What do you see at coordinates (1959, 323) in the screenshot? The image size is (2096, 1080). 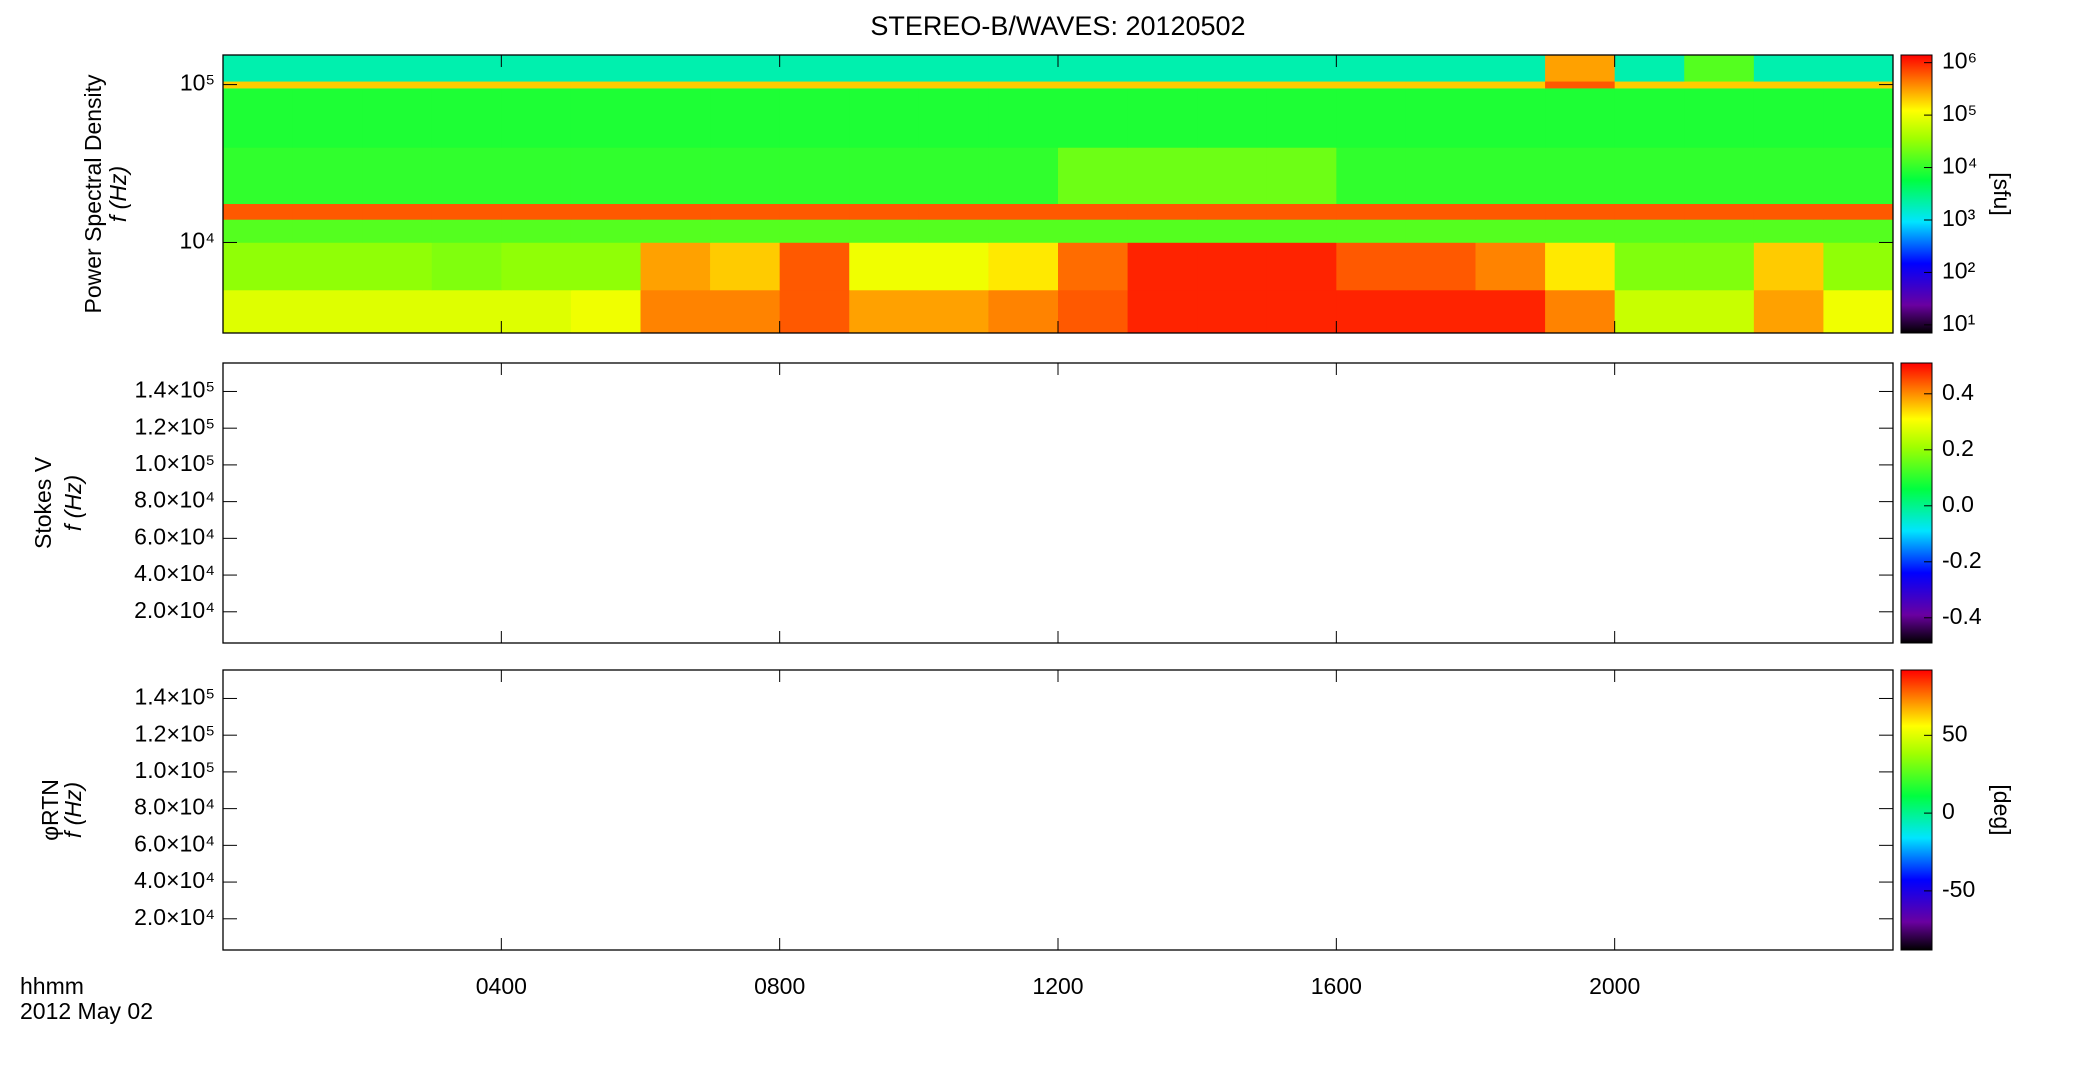 I see `colorbar-tick-label: 10¹` at bounding box center [1959, 323].